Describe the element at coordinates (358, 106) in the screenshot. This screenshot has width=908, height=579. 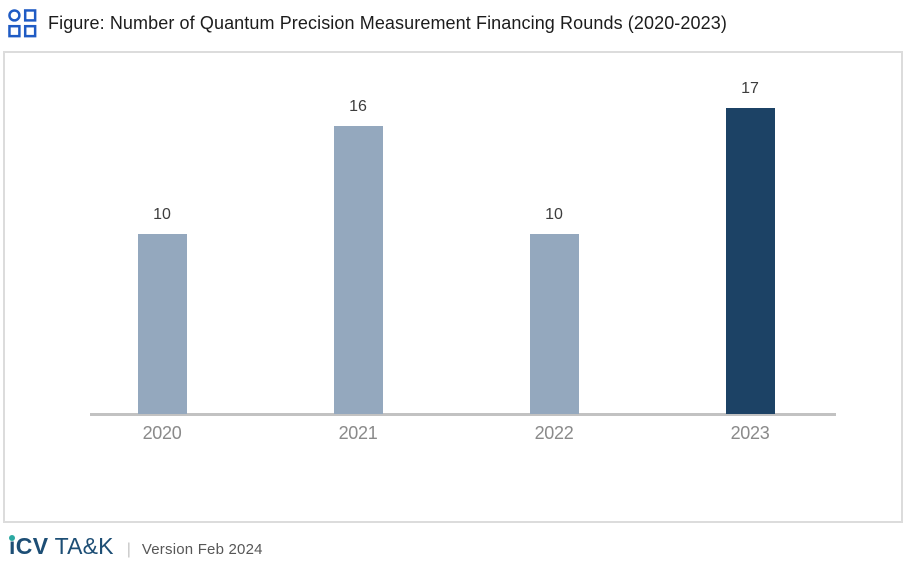
I see `bar-value-label-2021: 16` at that location.